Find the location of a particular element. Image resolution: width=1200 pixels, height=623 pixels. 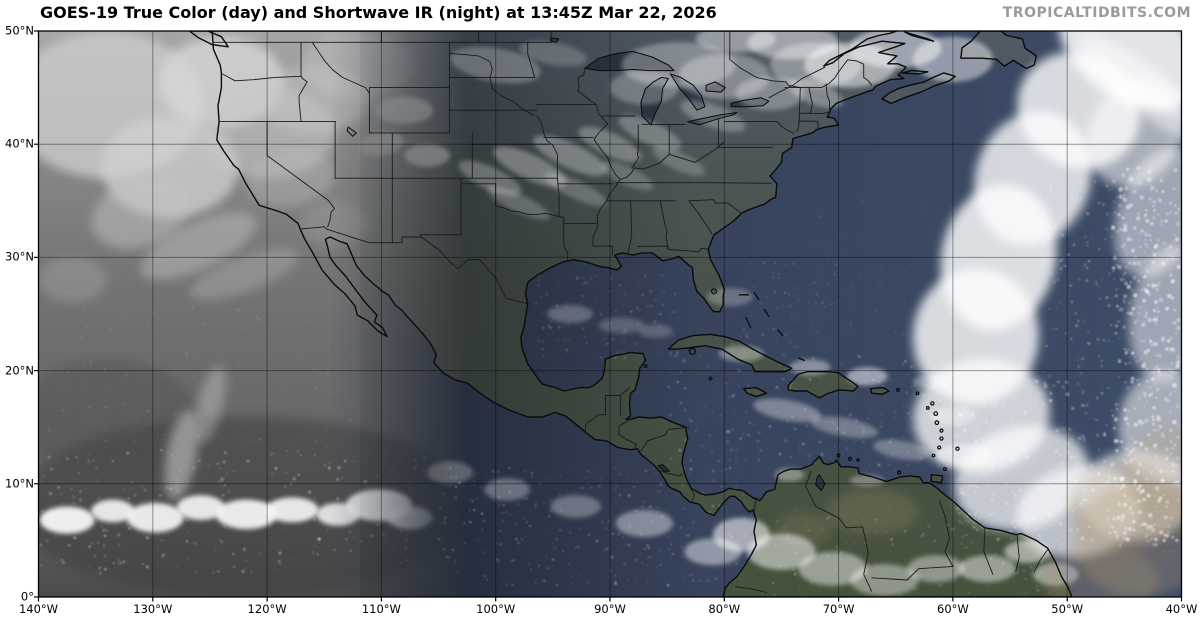

lat-tick-label: 40°N is located at coordinates (19, 143).